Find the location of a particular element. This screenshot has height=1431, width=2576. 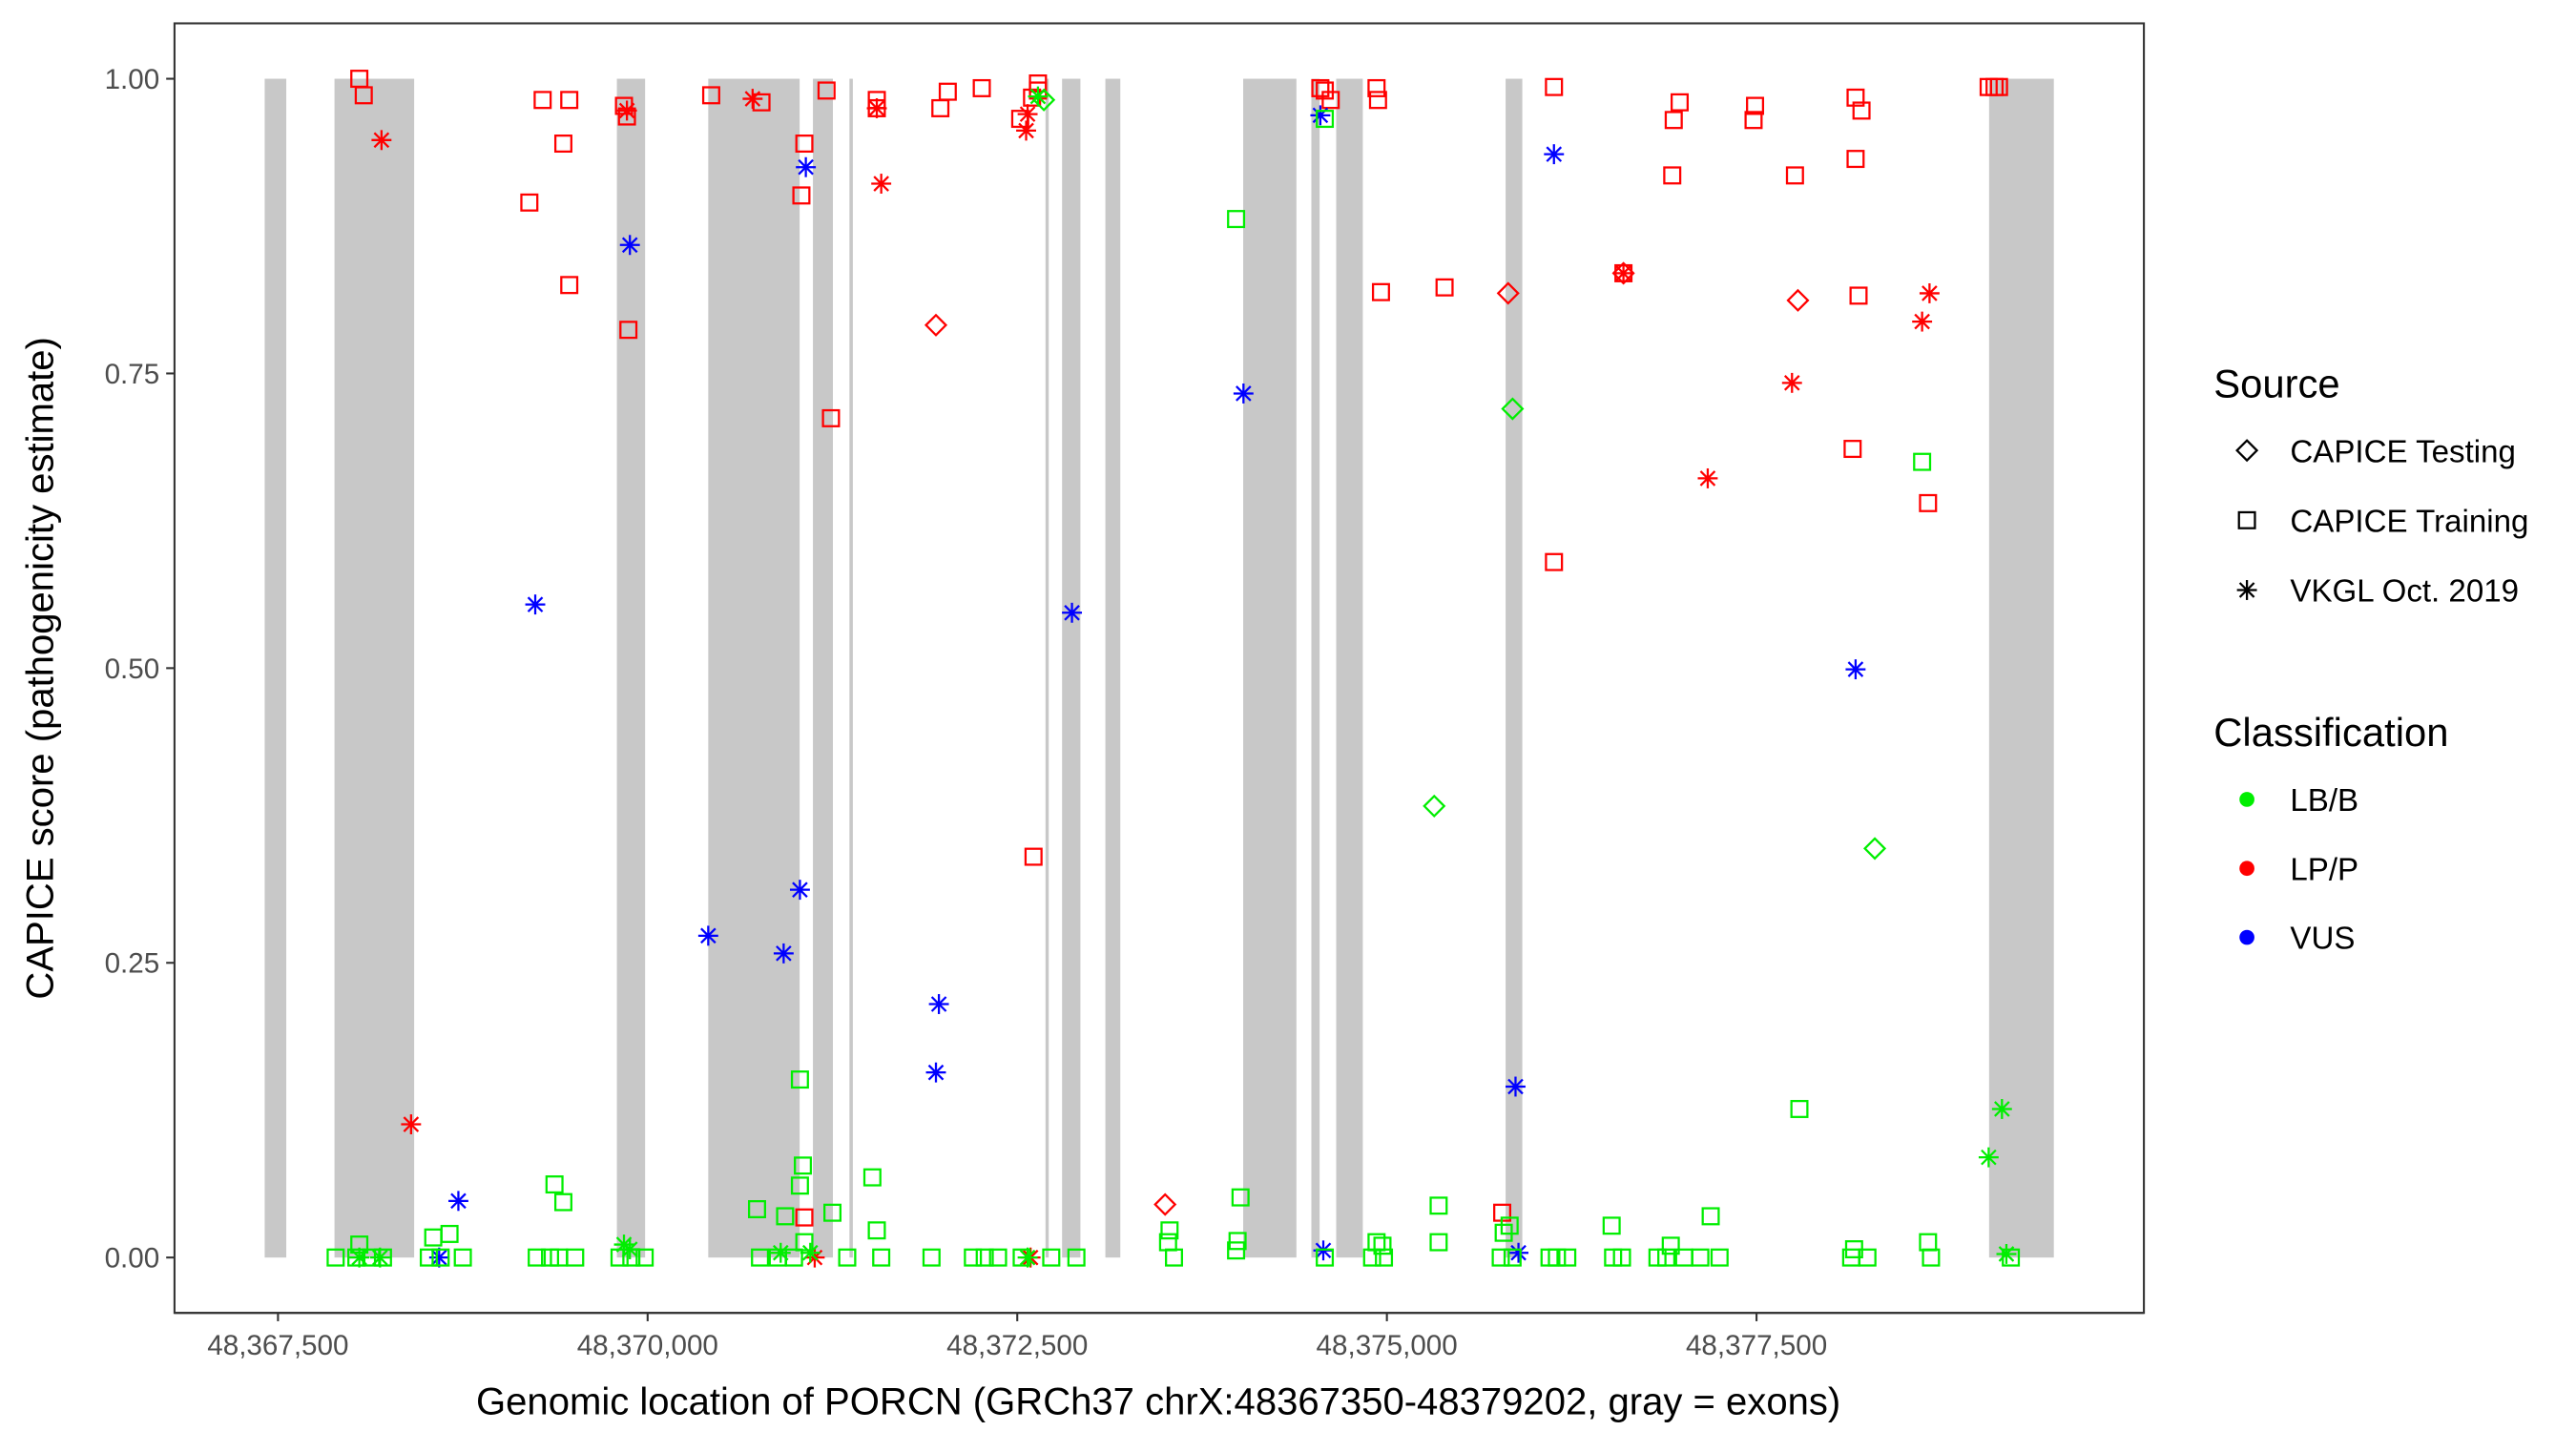

legend-source-label: CAPICE Training is located at coordinates (2409, 522).